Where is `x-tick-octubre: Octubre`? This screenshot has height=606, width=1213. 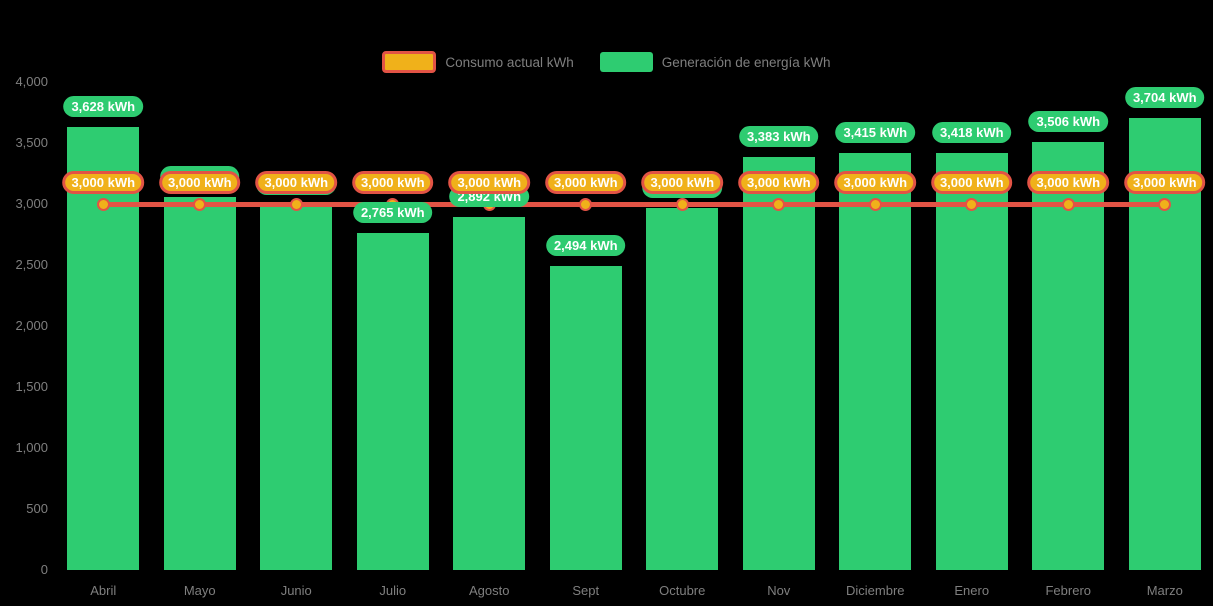
x-tick-octubre: Octubre is located at coordinates (682, 590).